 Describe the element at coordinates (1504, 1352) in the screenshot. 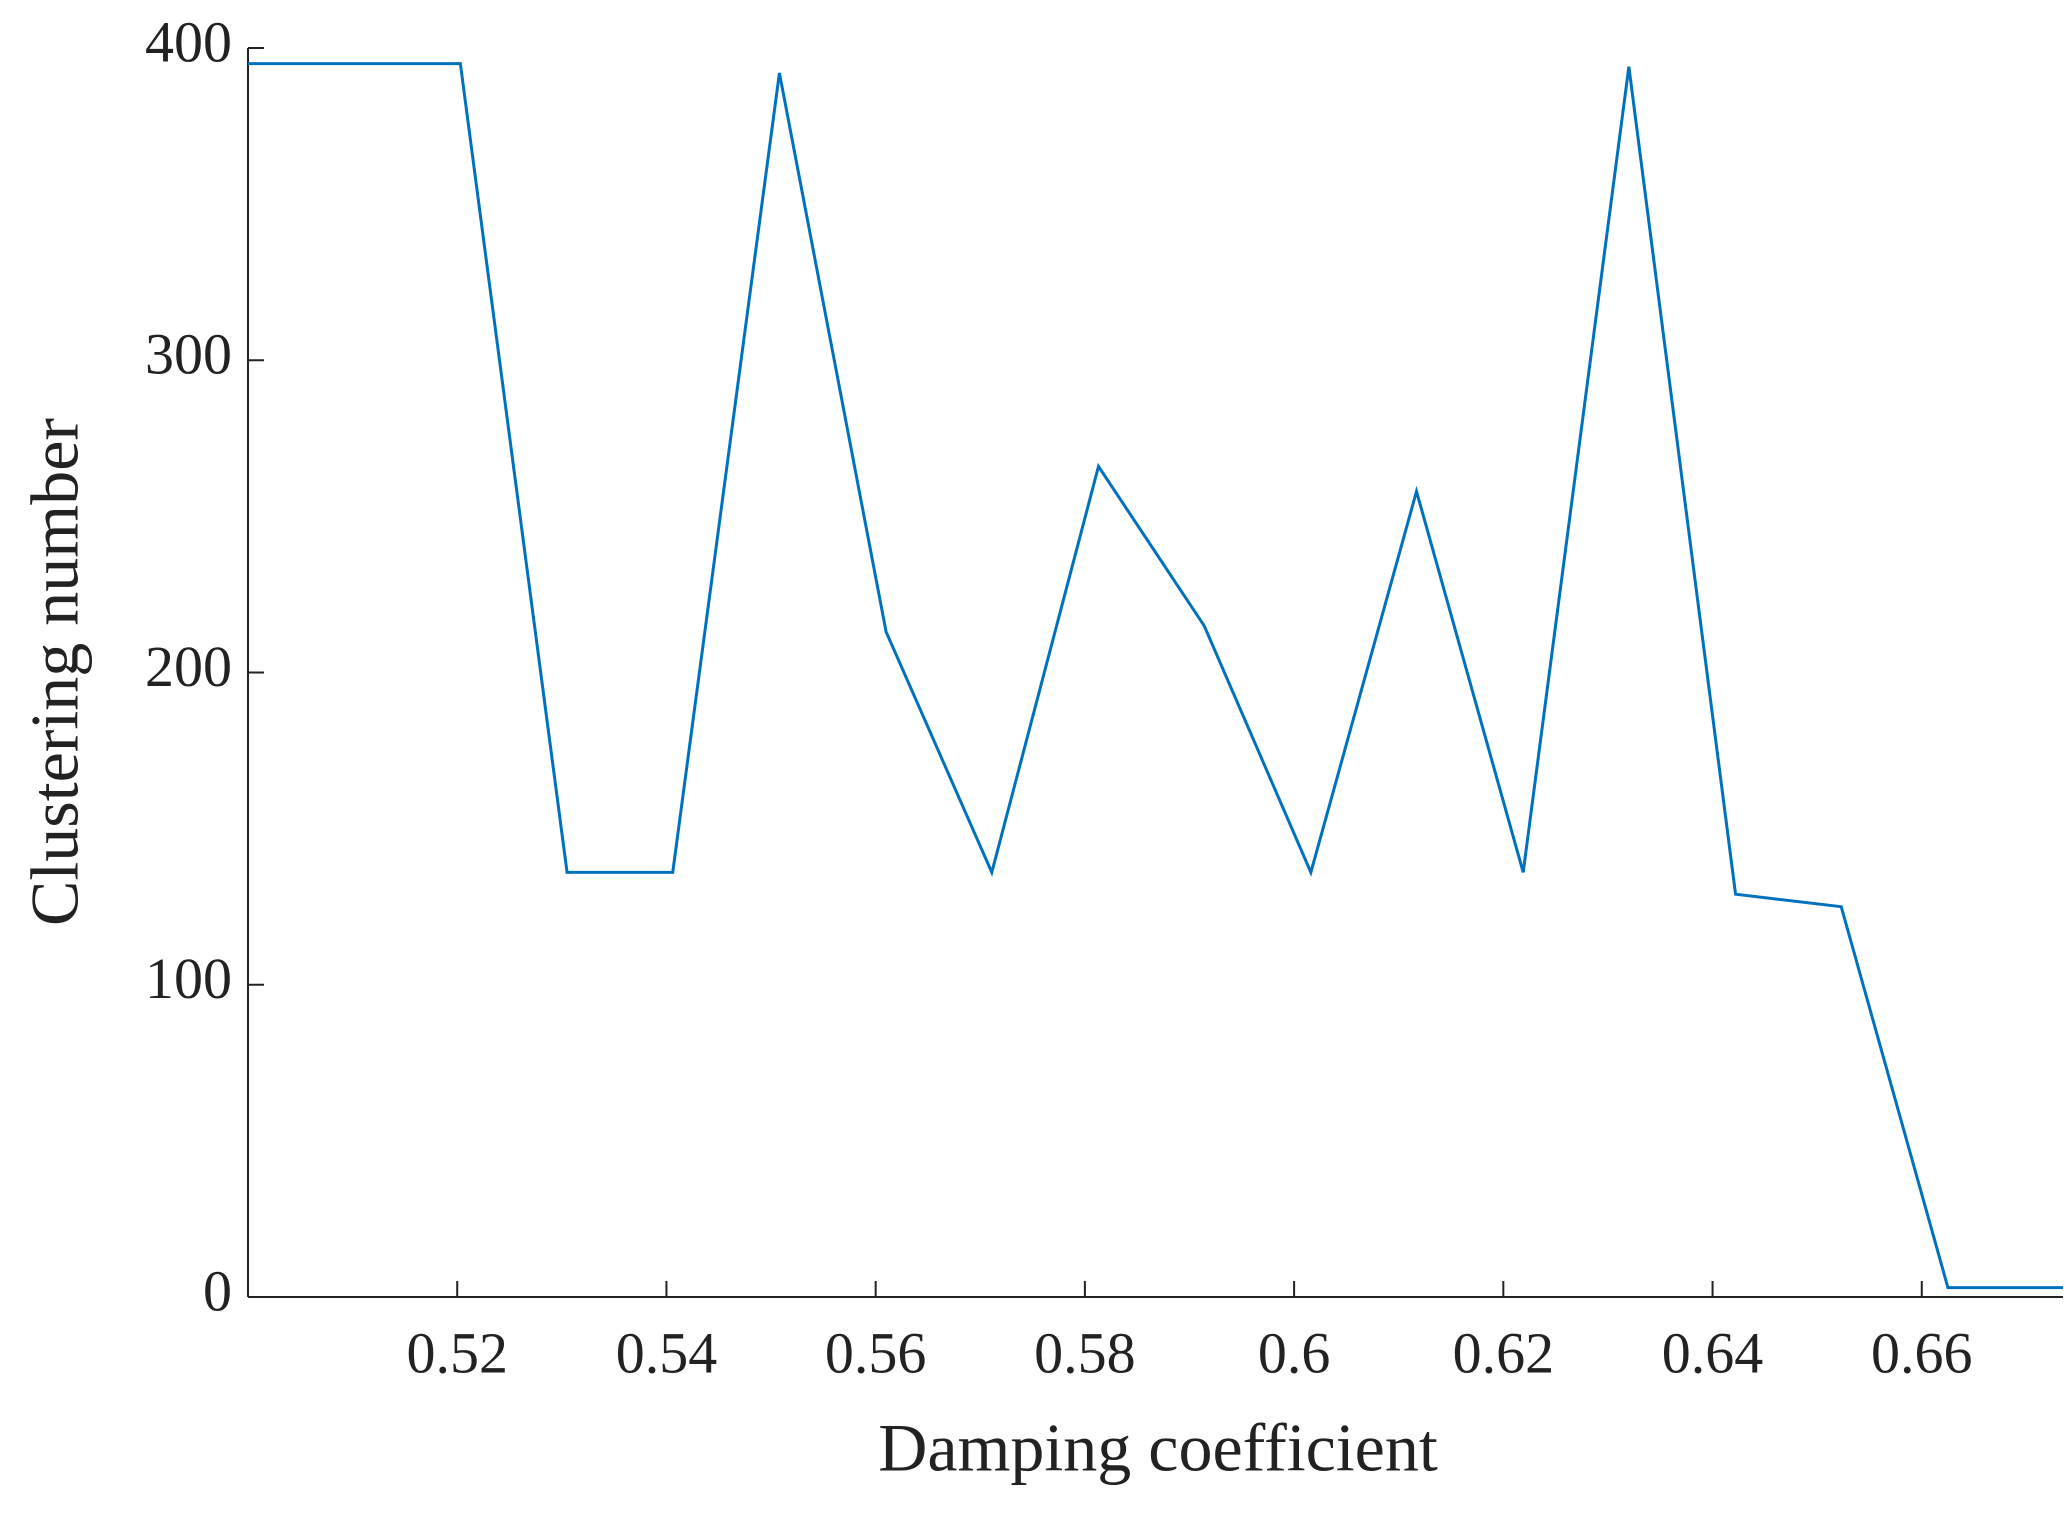

I see `x-tick-label: 0.62` at that location.